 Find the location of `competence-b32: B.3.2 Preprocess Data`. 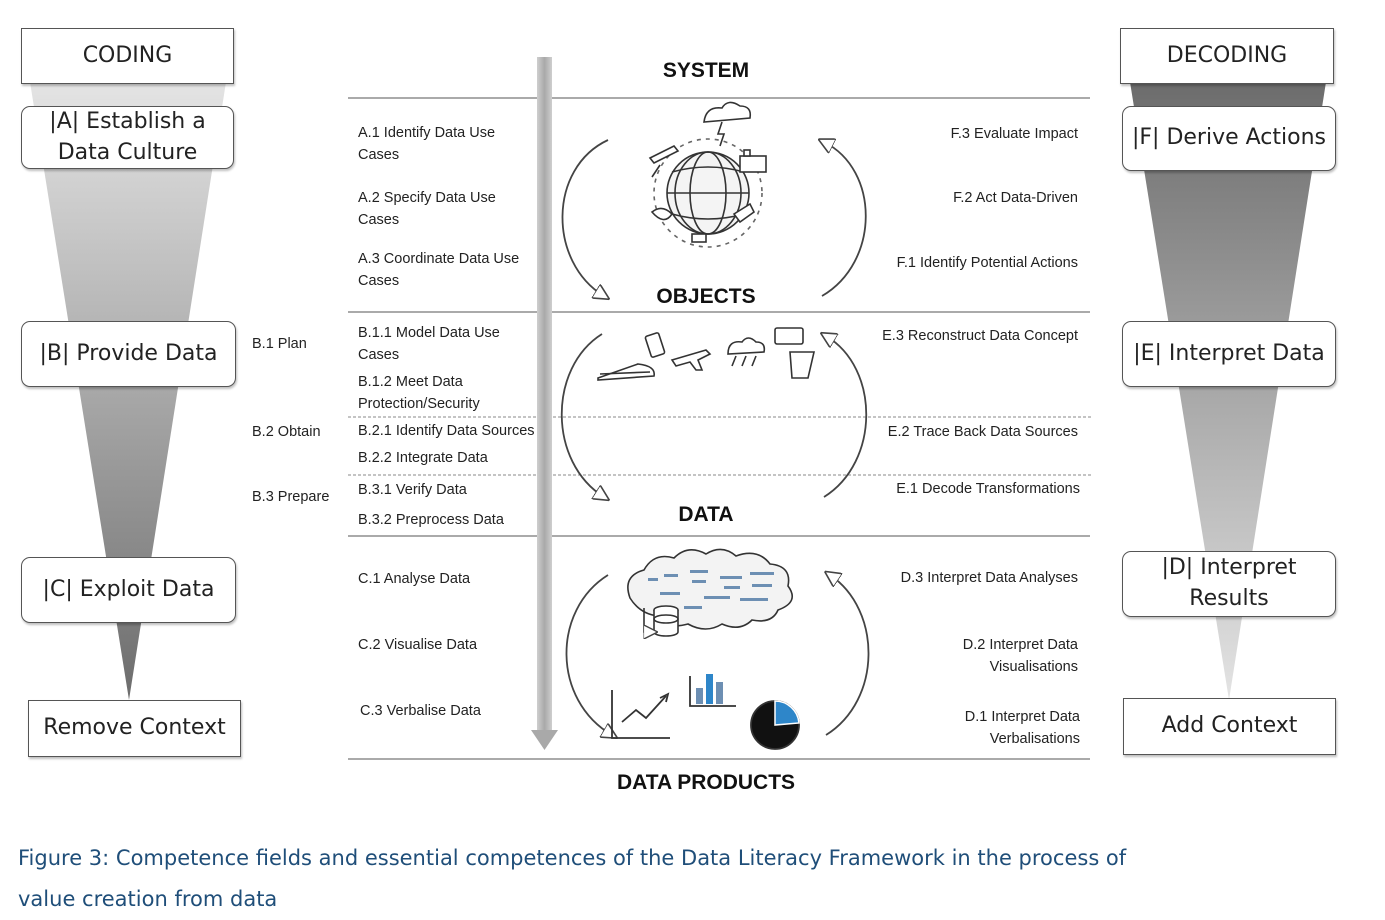

competence-b32: B.3.2 Preprocess Data is located at coordinates (431, 520).